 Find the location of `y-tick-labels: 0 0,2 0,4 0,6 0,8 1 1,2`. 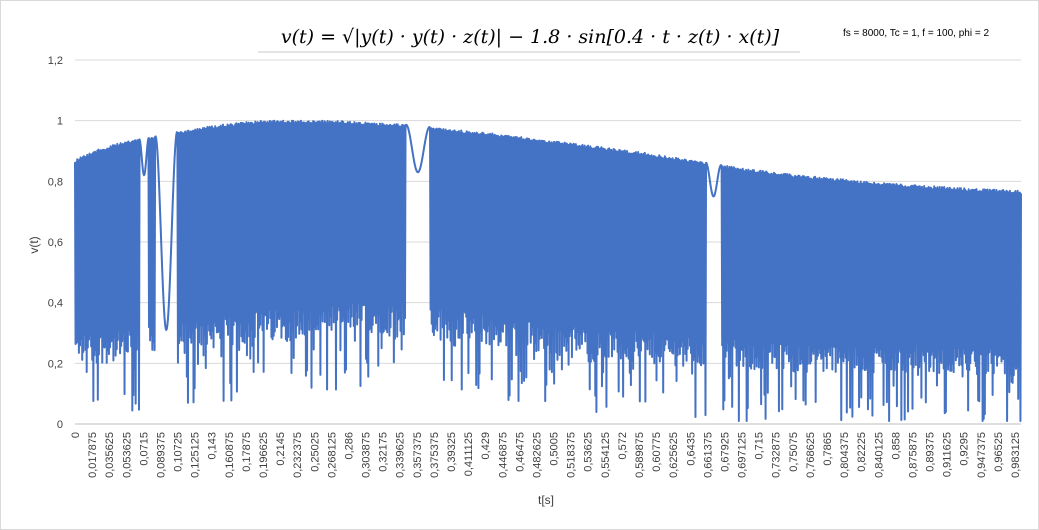

y-tick-labels: 0 0,2 0,4 0,6 0,8 1 1,2 is located at coordinates (55, 243).